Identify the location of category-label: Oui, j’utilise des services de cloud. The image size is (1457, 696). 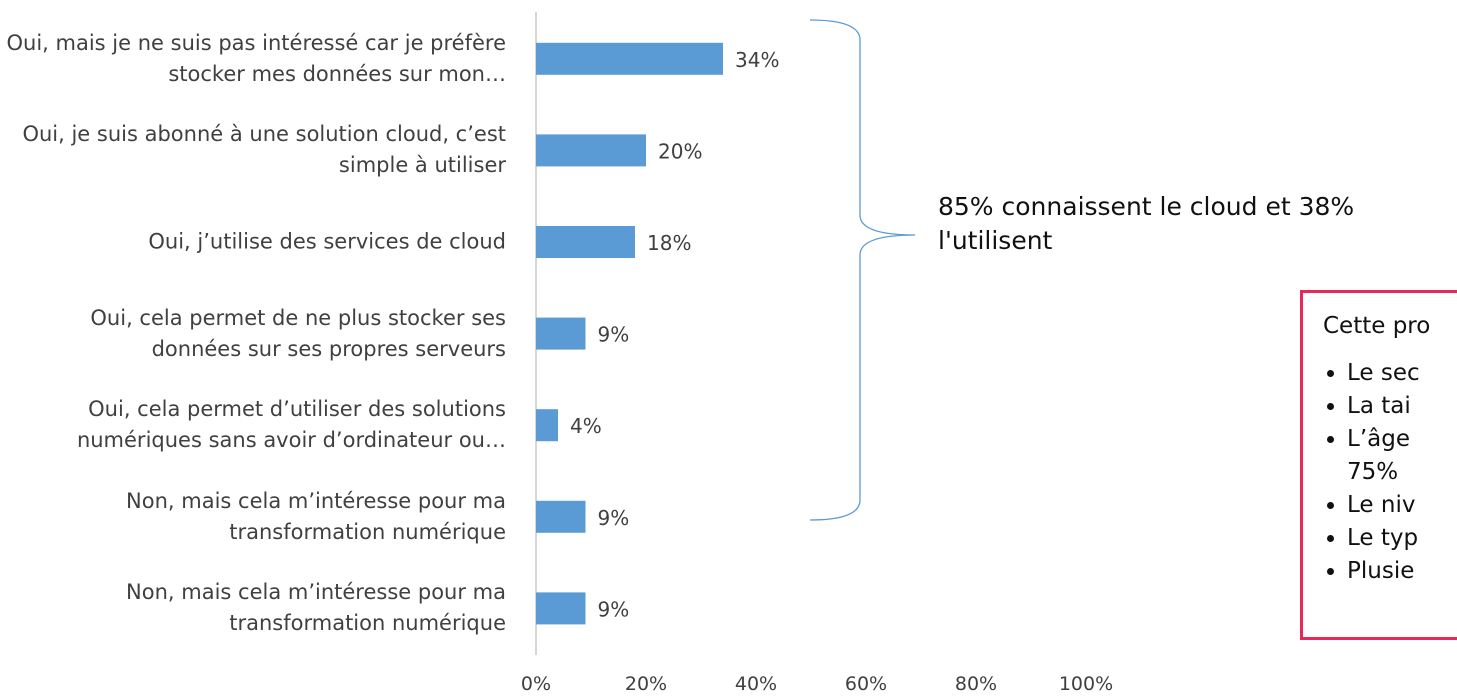
(327, 241).